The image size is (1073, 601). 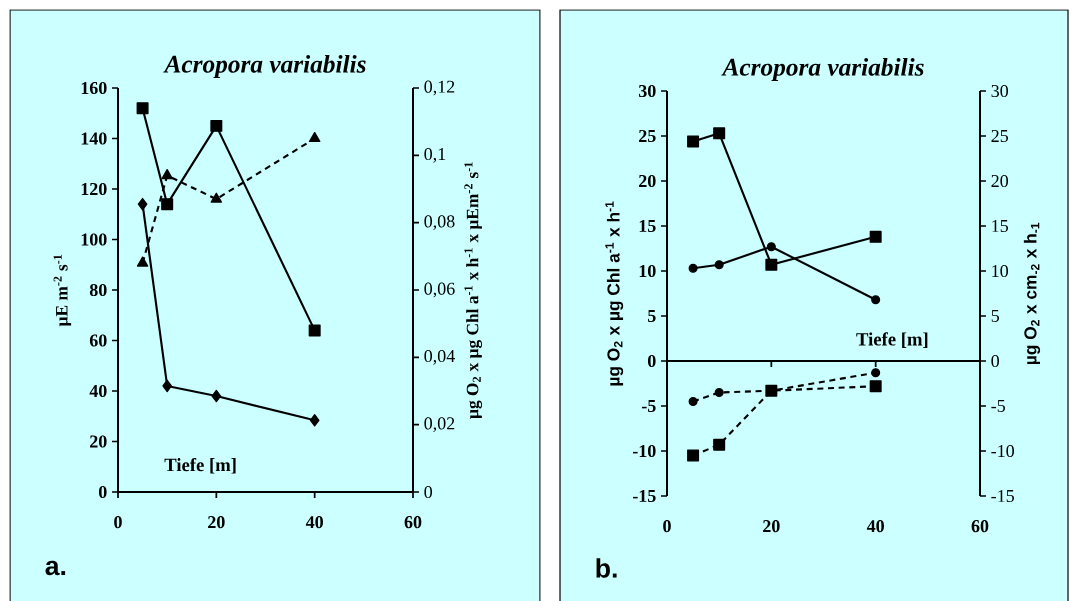 What do you see at coordinates (1003, 451) in the screenshot?
I see `y2-tick-label: -10` at bounding box center [1003, 451].